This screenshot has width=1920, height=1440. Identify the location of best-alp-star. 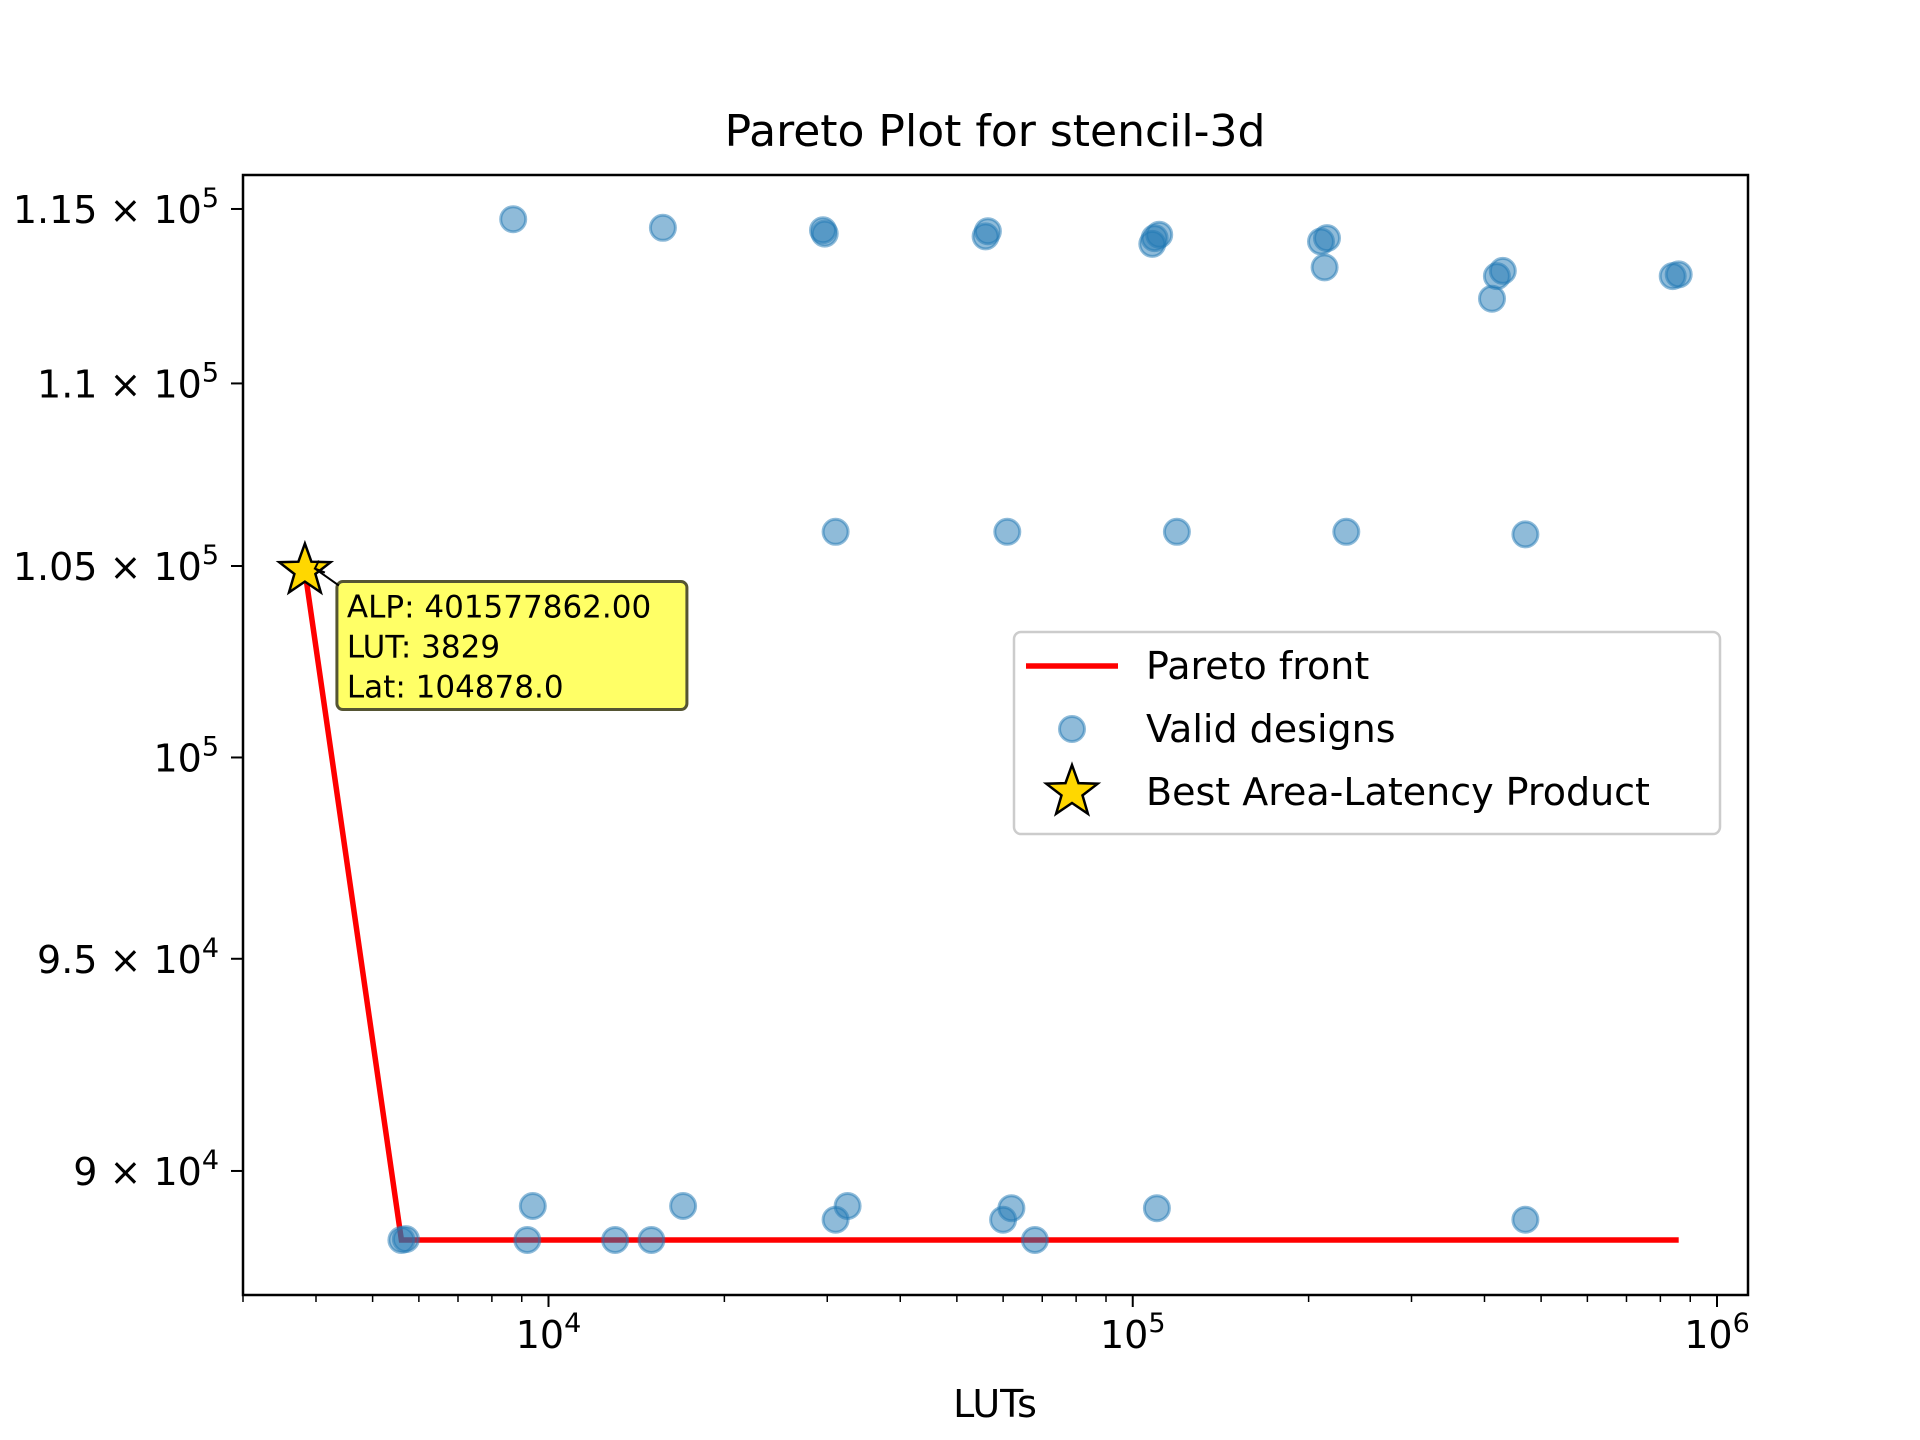
(305, 567).